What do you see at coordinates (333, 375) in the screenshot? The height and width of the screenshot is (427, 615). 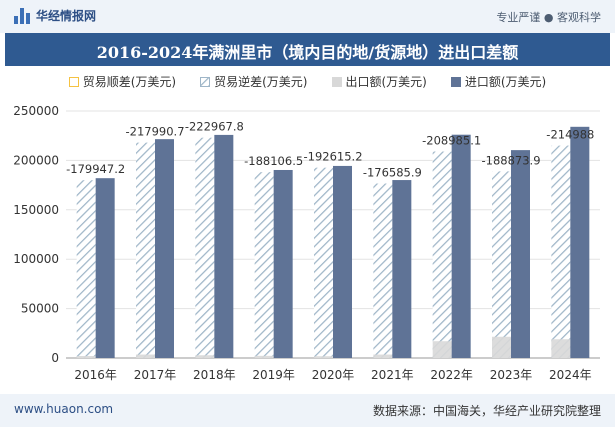 I see `x-tick-label: 2020年` at bounding box center [333, 375].